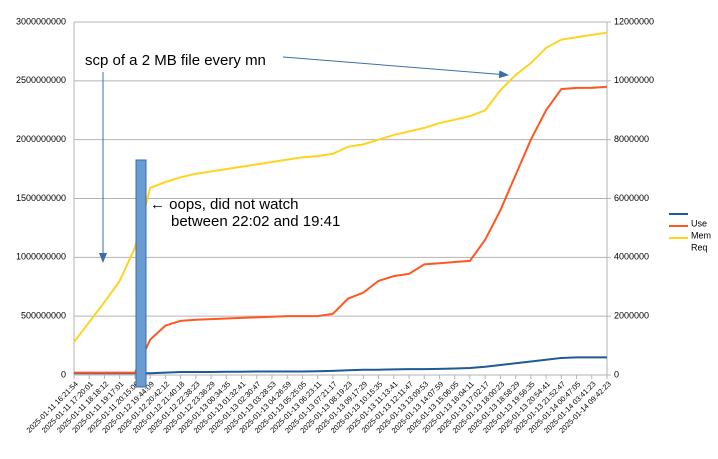  Describe the element at coordinates (634, 80) in the screenshot. I see `y2-tick-label: 10000000` at that location.